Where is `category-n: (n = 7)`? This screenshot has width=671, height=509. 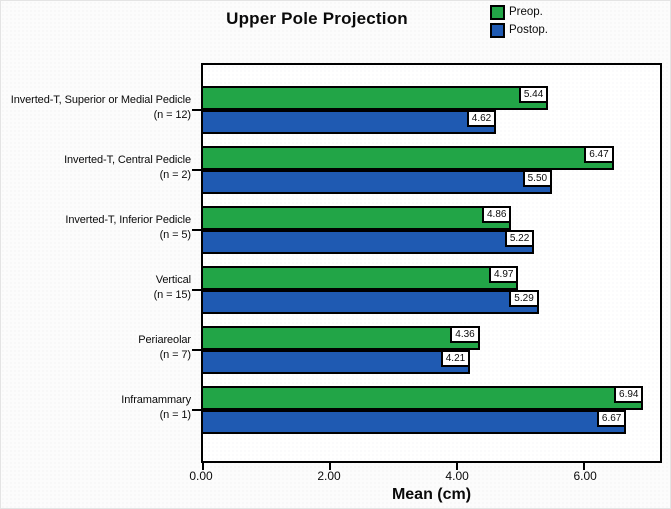
category-n: (n = 7) is located at coordinates (175, 355).